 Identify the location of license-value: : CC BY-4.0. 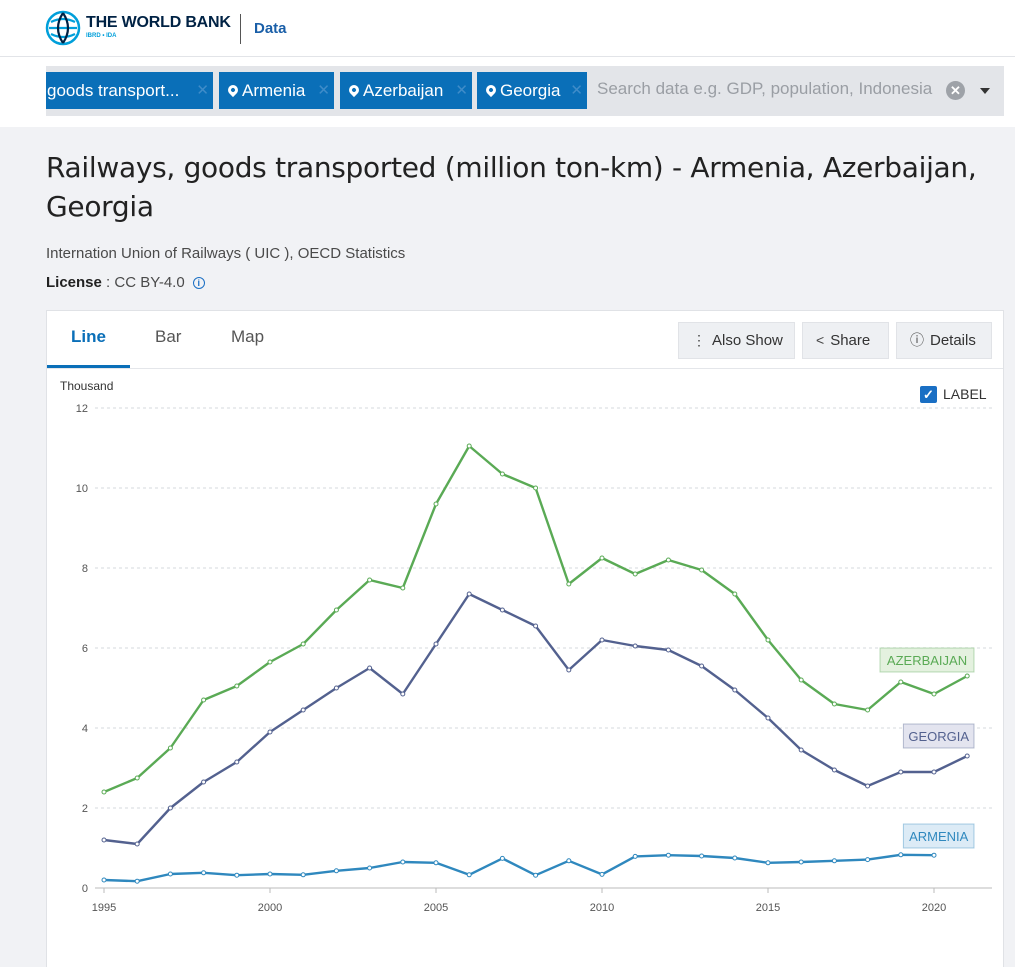
(143, 282).